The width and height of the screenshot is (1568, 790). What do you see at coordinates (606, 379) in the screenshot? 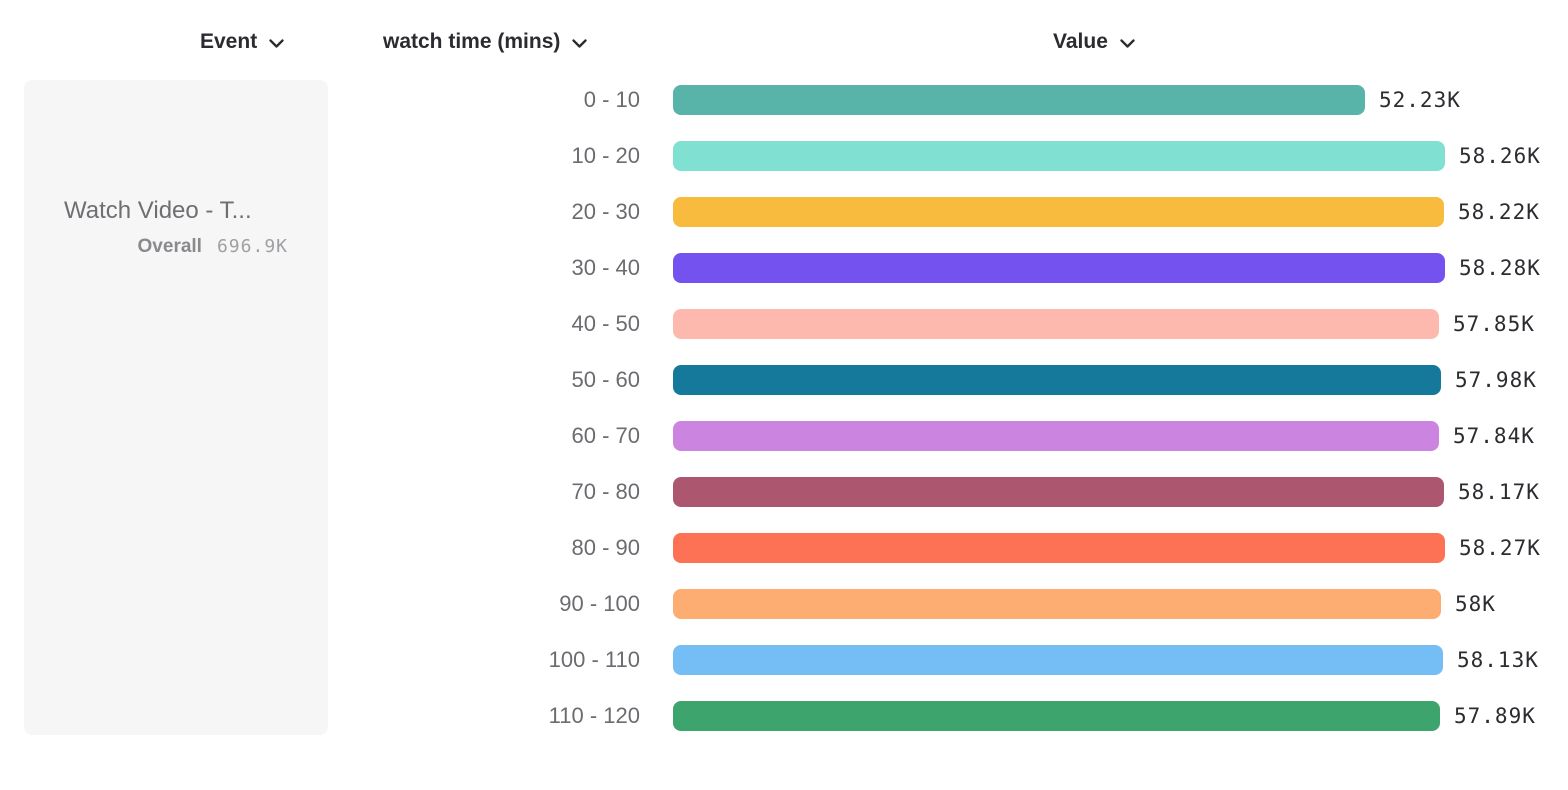
I see `bin-label: 50 - 60` at bounding box center [606, 379].